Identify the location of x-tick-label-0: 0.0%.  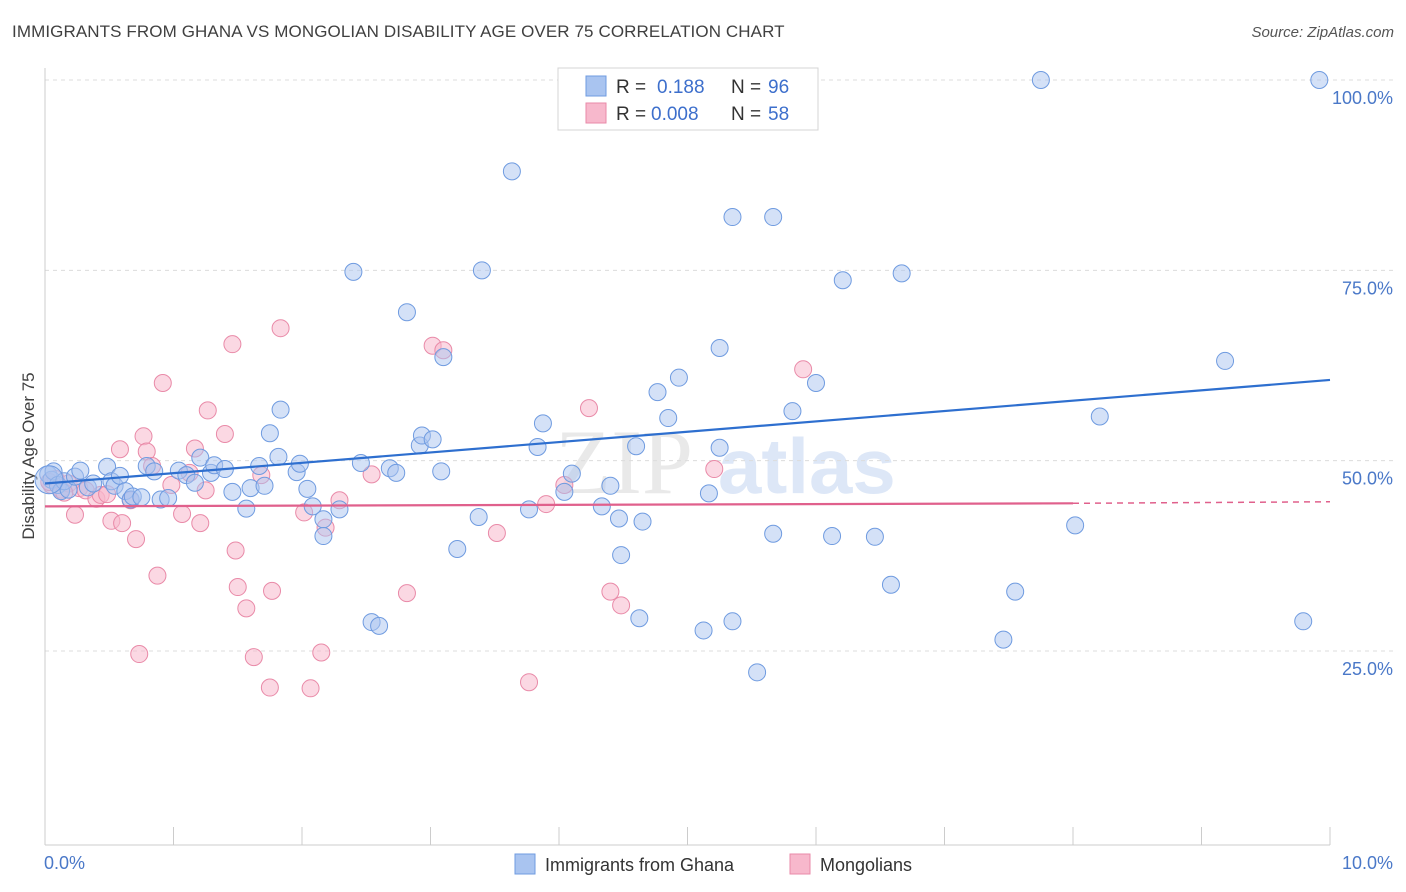
(64, 863).